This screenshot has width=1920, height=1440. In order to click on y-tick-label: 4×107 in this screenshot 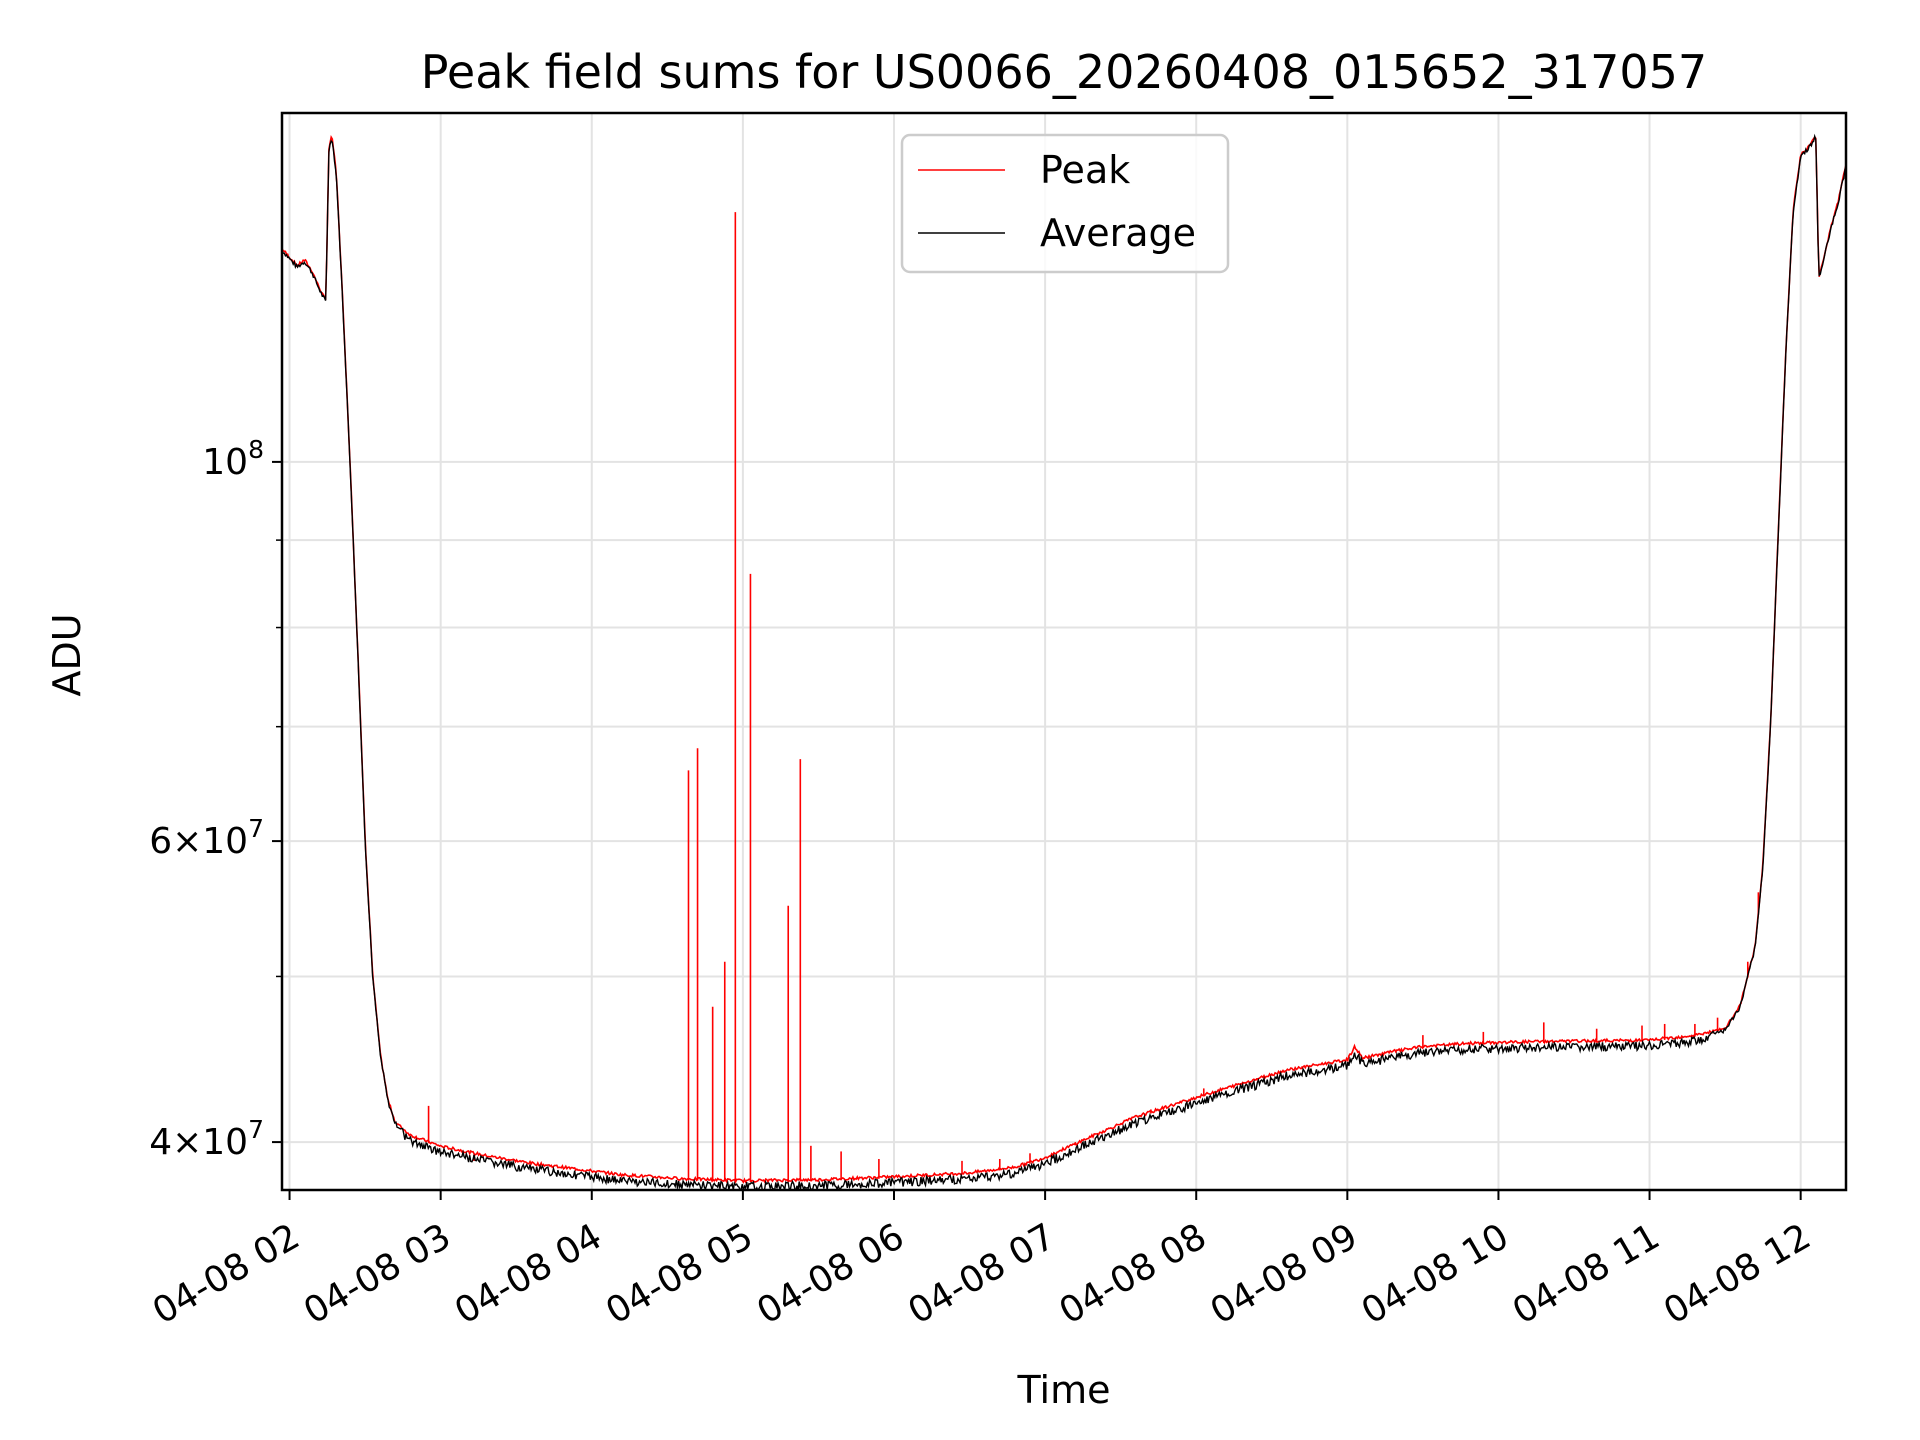, I will do `click(206, 1139)`.